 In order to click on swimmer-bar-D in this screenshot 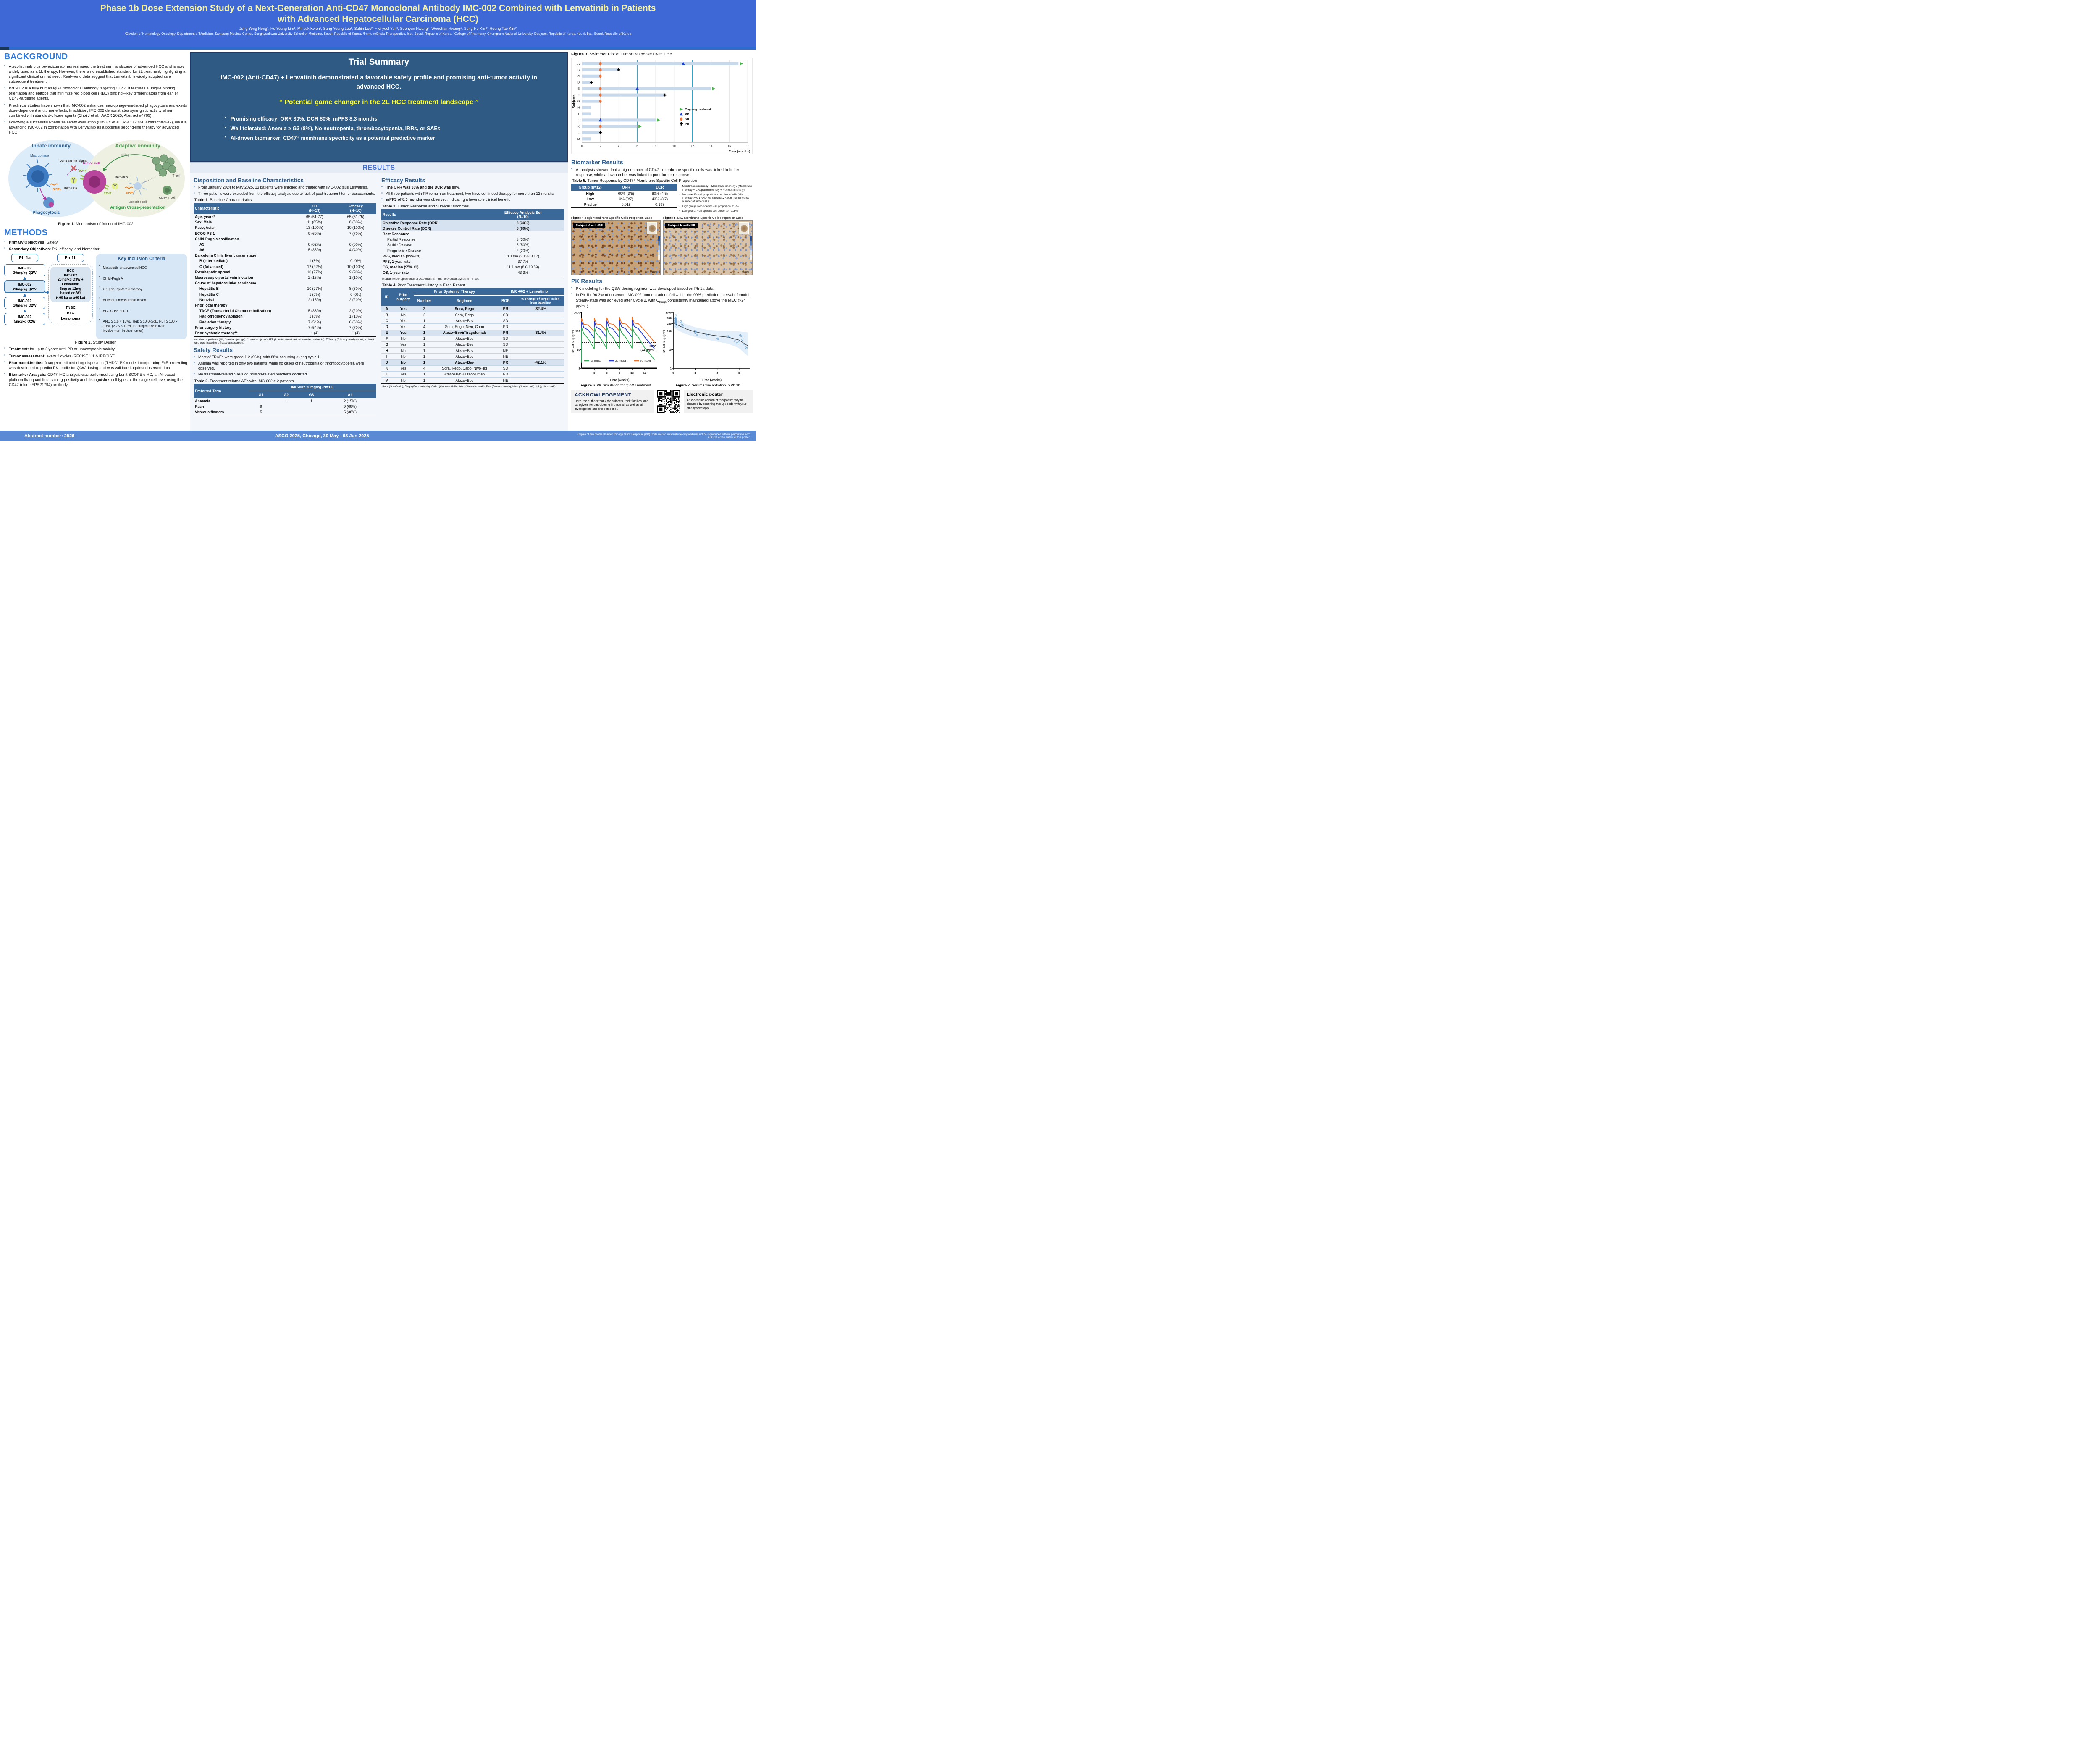, I will do `click(586, 82)`.